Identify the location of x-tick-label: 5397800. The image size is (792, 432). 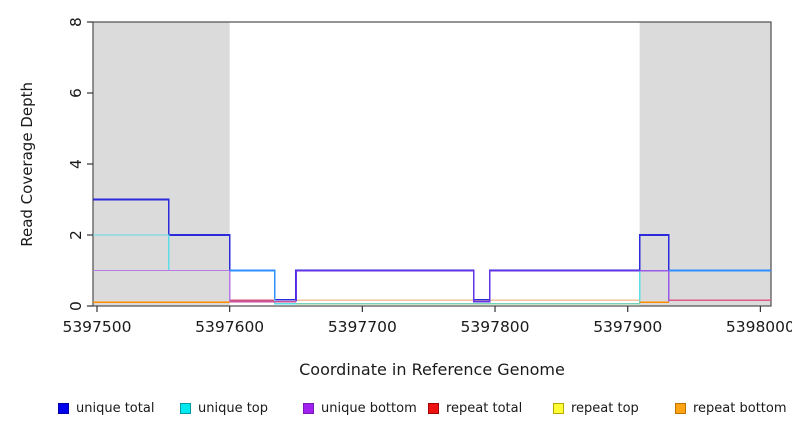
(495, 327).